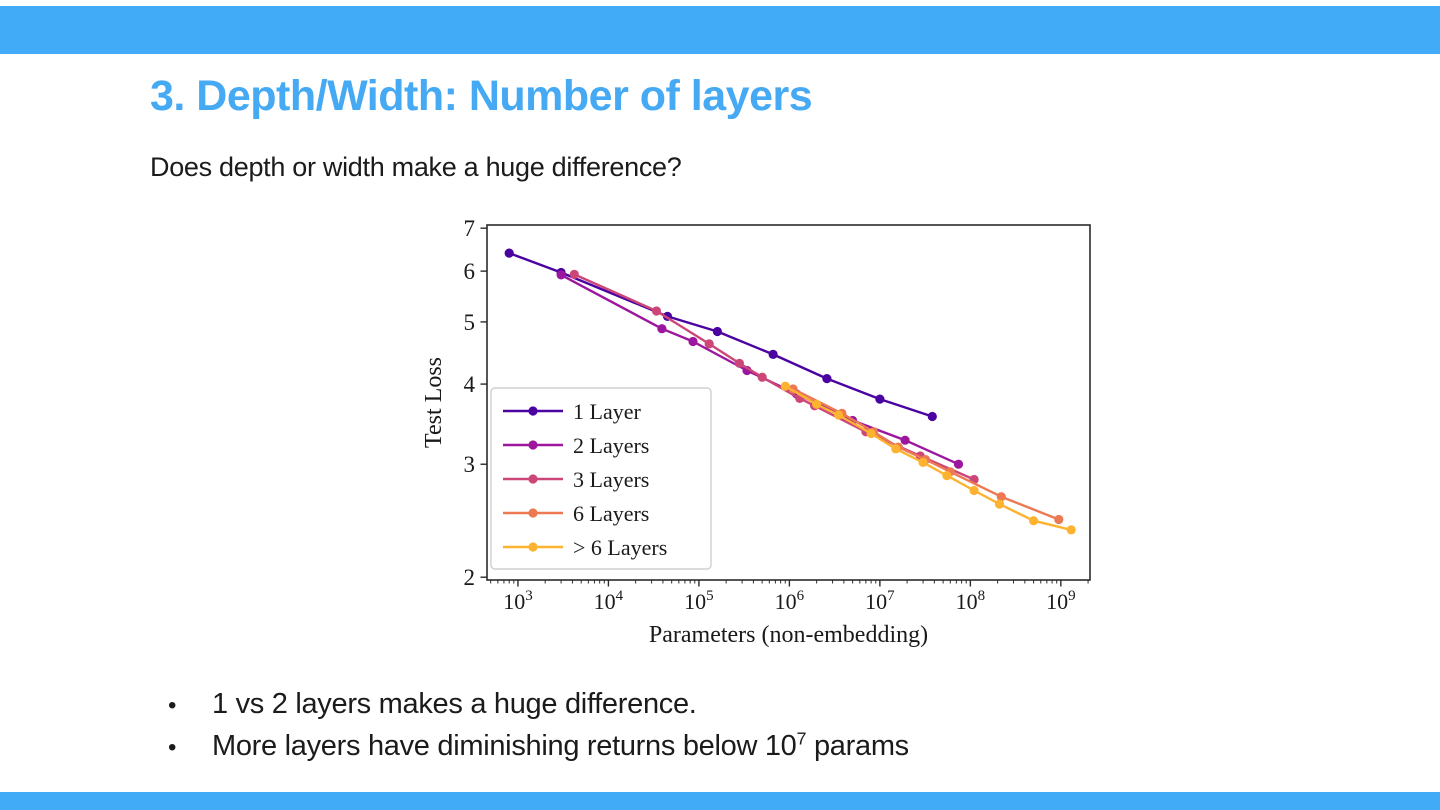 The width and height of the screenshot is (1440, 810). I want to click on legend-entry: 1 Layer, so click(572, 411).